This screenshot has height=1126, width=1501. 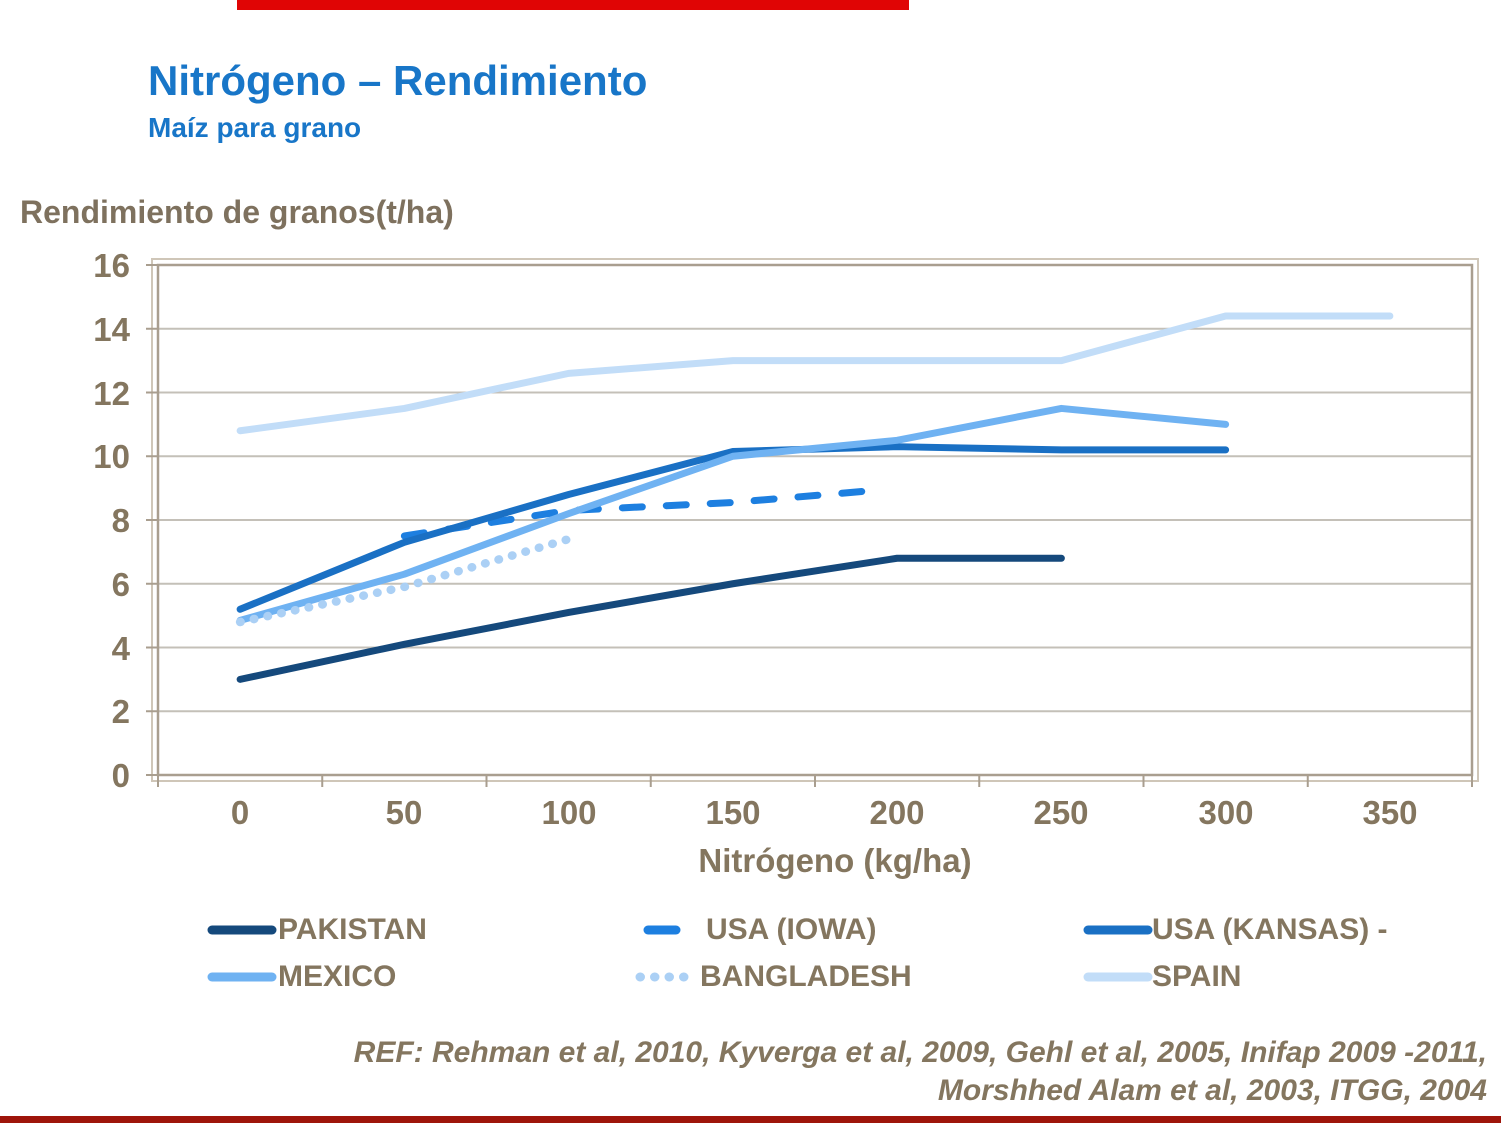 I want to click on x-tick-label: 100, so click(x=569, y=812).